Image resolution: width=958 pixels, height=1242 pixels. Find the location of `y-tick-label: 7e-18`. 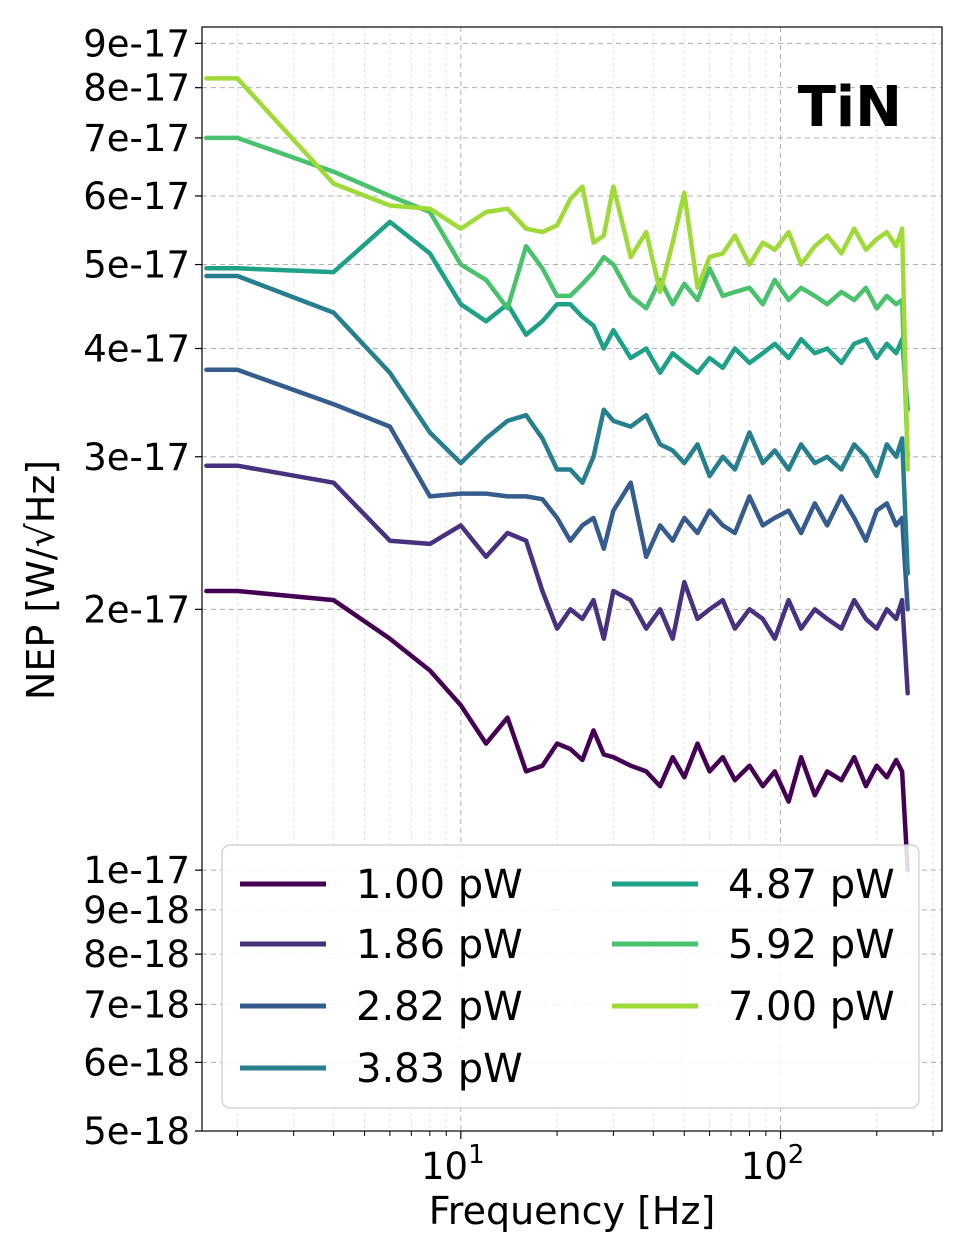

y-tick-label: 7e-18 is located at coordinates (136, 1004).